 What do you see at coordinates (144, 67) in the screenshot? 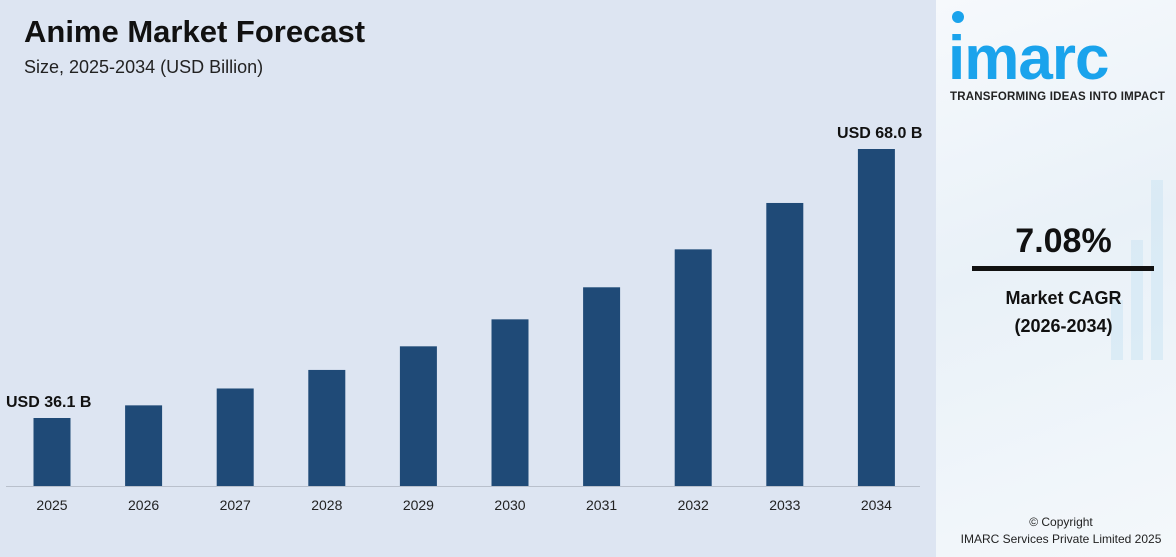
I see `chart-subtitle: Size, 2025-2034 (USD Billion)` at bounding box center [144, 67].